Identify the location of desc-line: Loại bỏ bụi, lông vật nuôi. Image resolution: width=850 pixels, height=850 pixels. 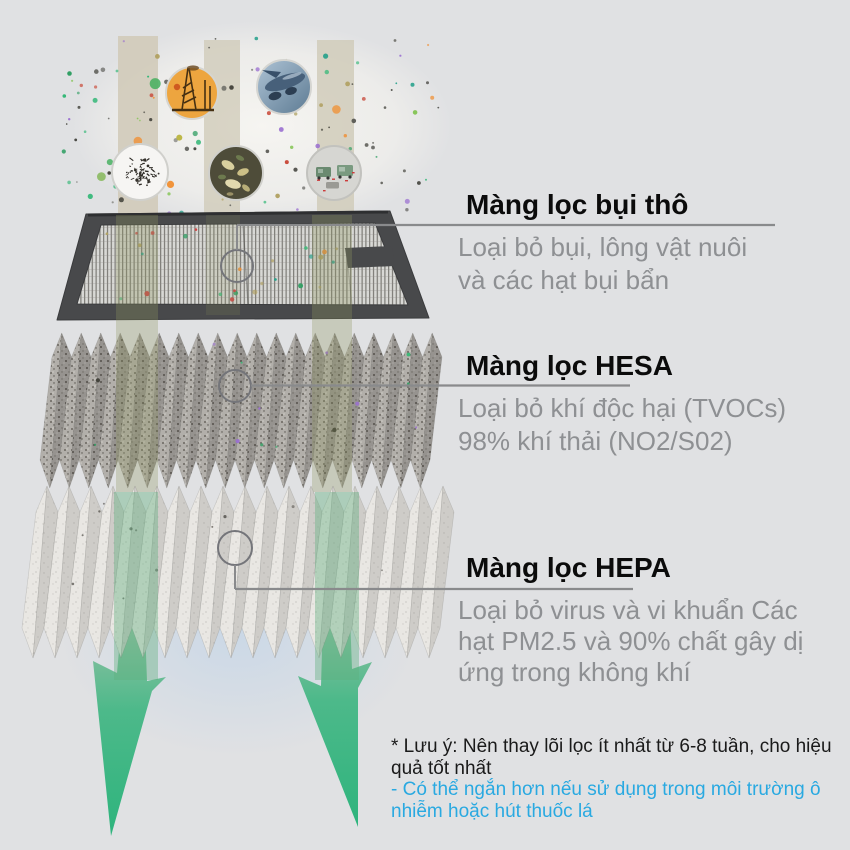
(603, 247).